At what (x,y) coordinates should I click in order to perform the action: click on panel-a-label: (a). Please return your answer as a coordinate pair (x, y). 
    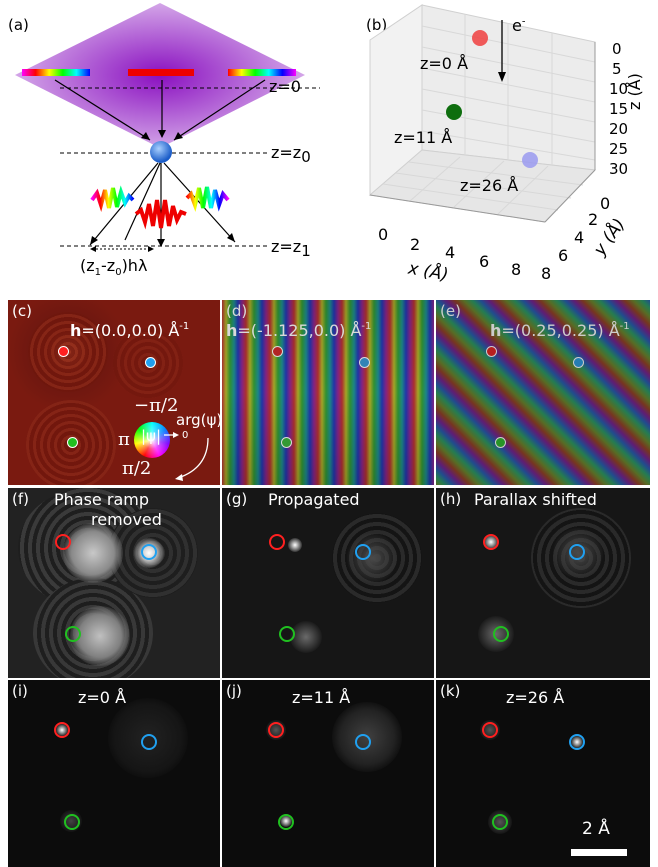
    Looking at the image, I should click on (18, 25).